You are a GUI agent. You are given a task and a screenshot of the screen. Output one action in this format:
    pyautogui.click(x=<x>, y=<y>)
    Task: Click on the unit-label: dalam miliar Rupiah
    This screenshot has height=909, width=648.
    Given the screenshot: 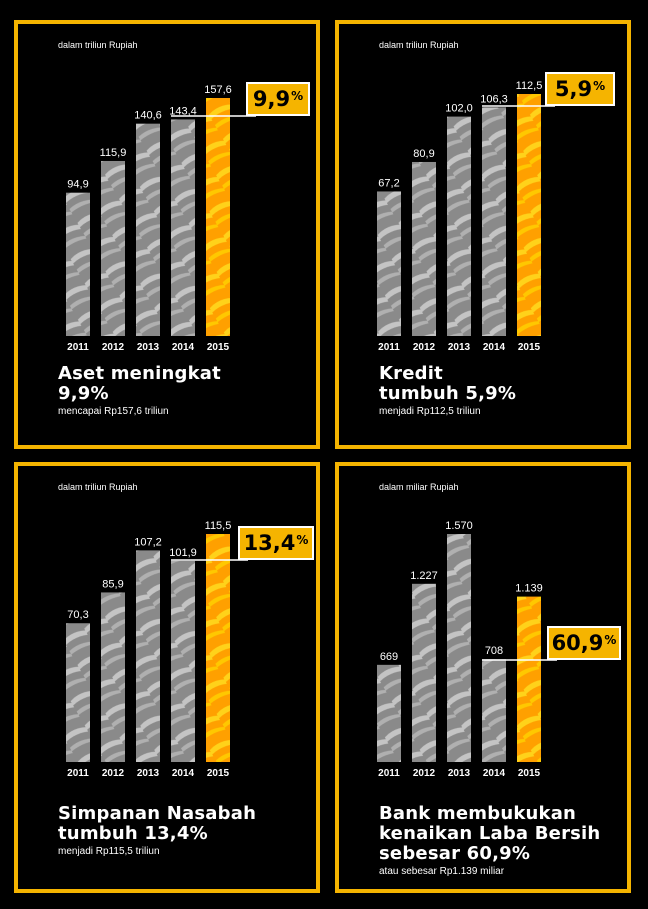 What is the action you would take?
    pyautogui.click(x=419, y=487)
    